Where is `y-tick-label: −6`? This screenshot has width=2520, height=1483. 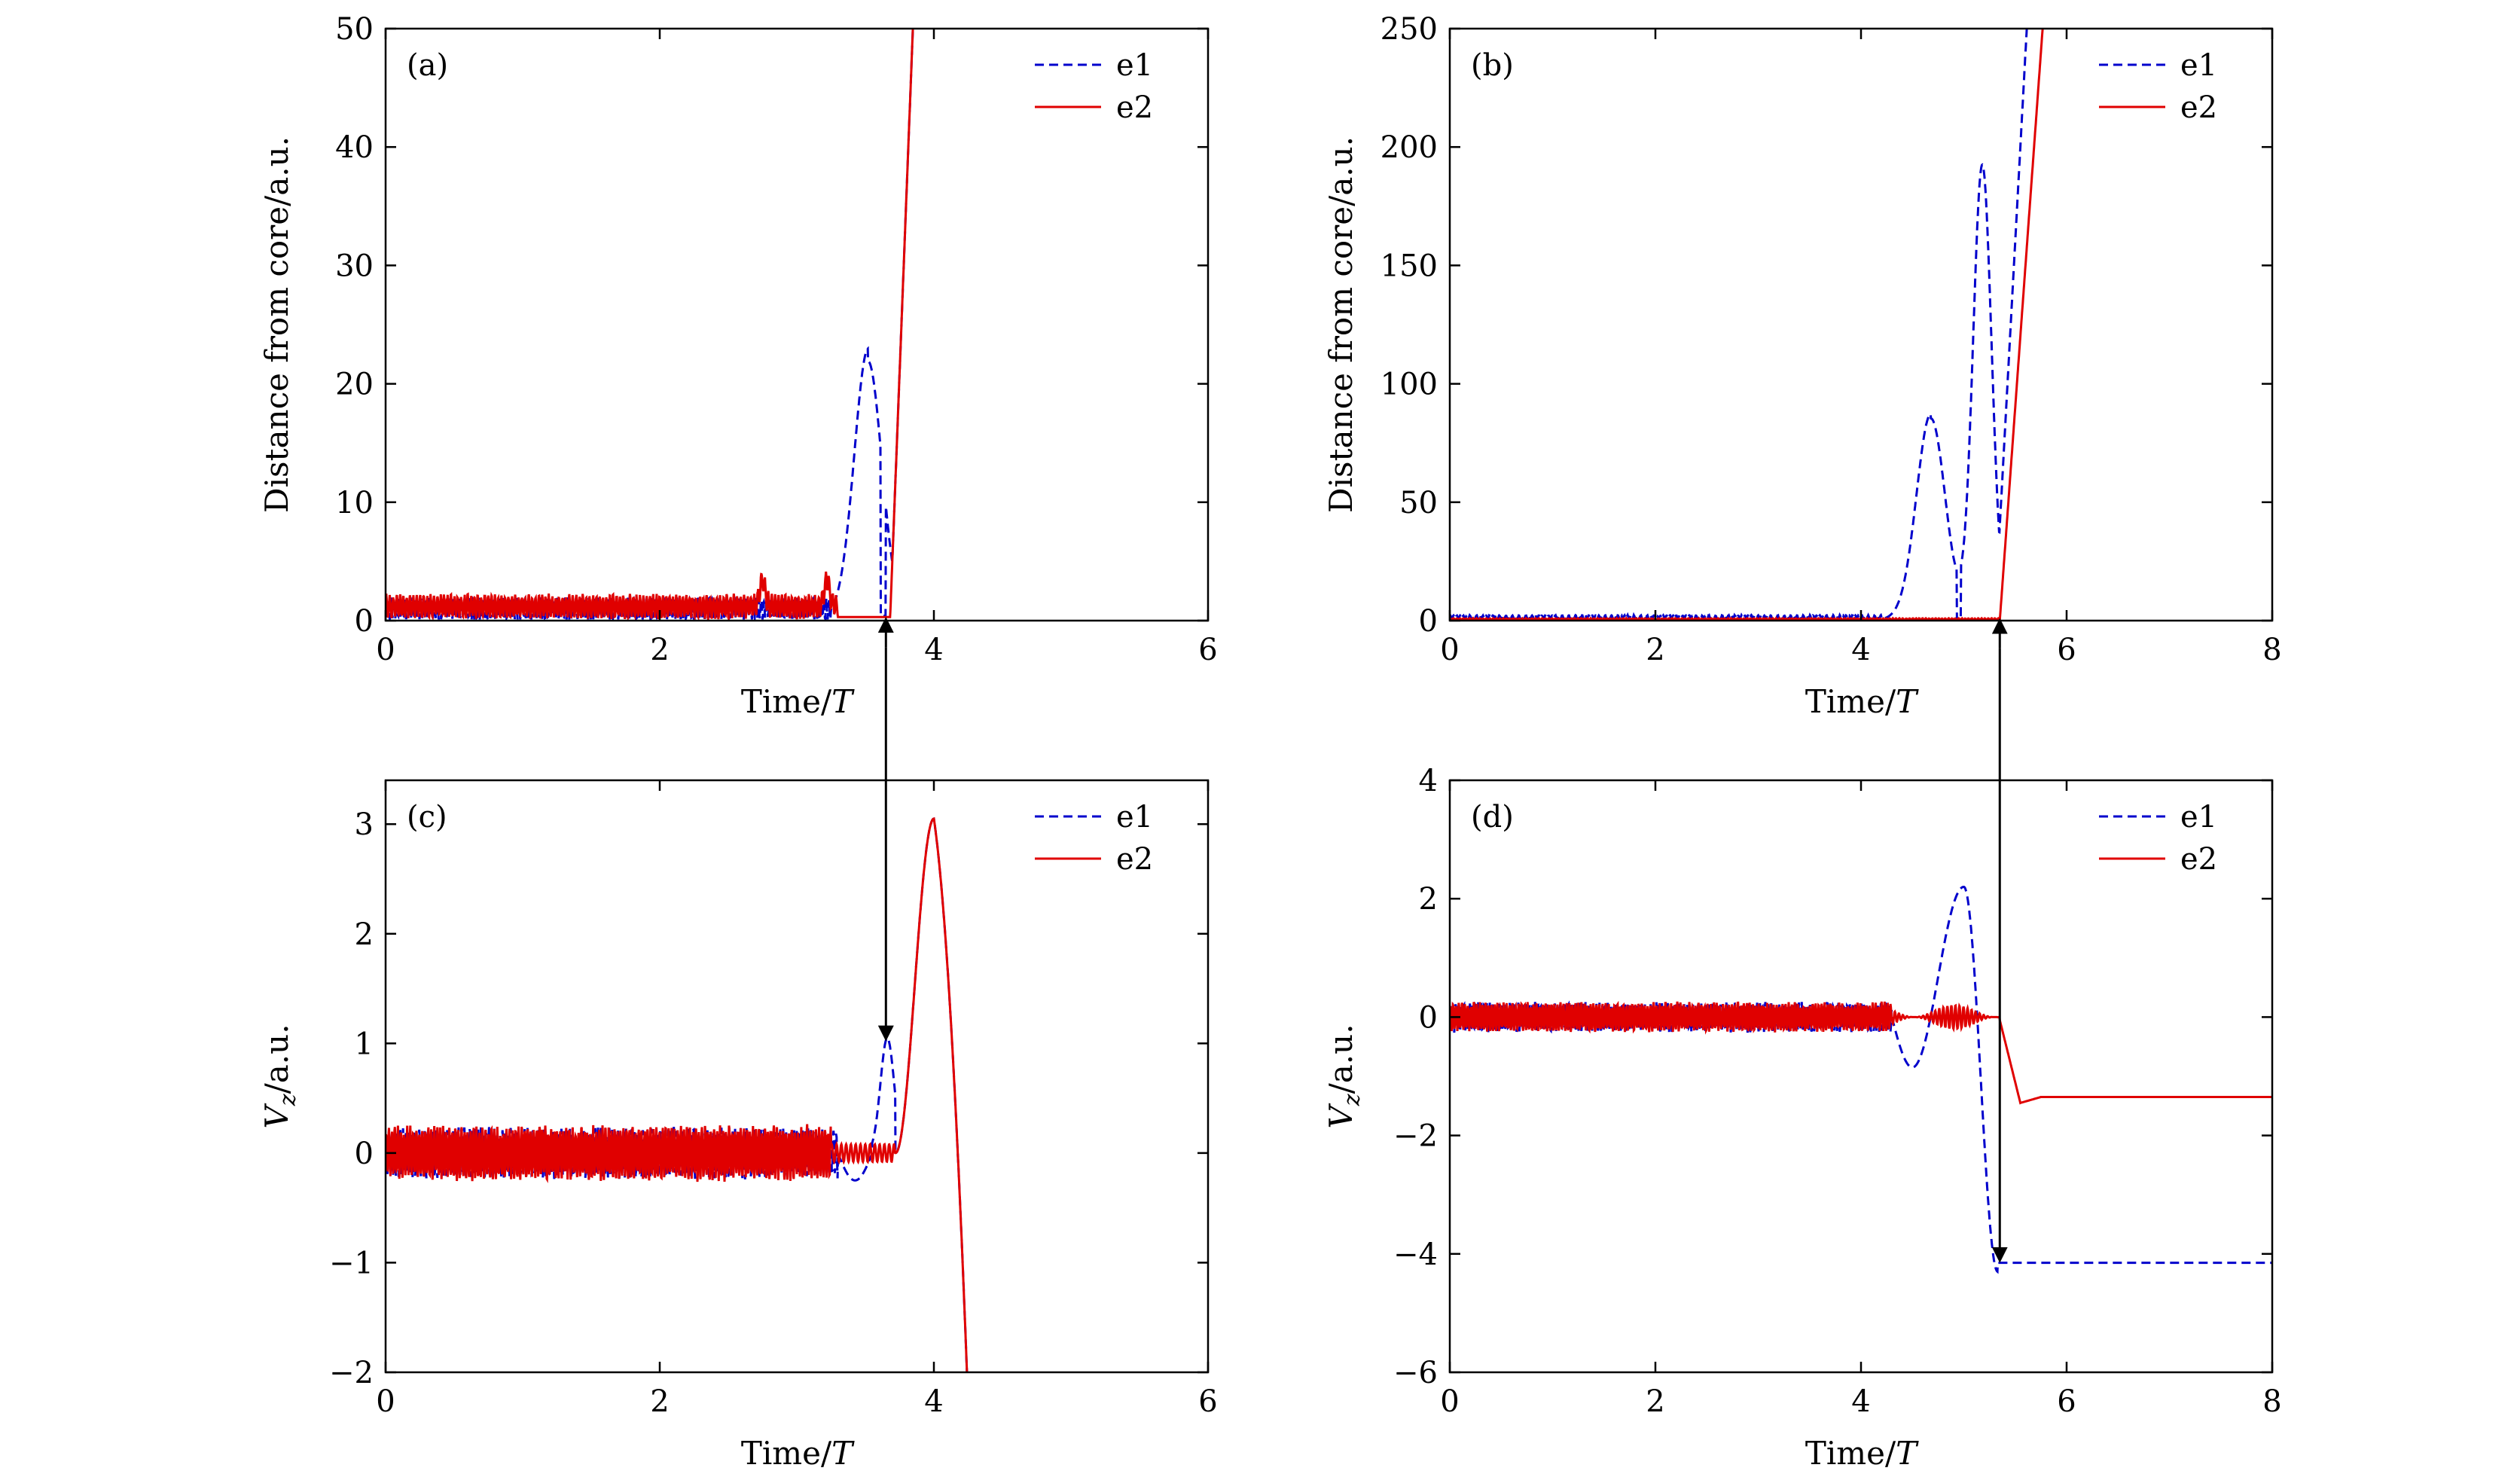 y-tick-label: −6 is located at coordinates (1415, 1373).